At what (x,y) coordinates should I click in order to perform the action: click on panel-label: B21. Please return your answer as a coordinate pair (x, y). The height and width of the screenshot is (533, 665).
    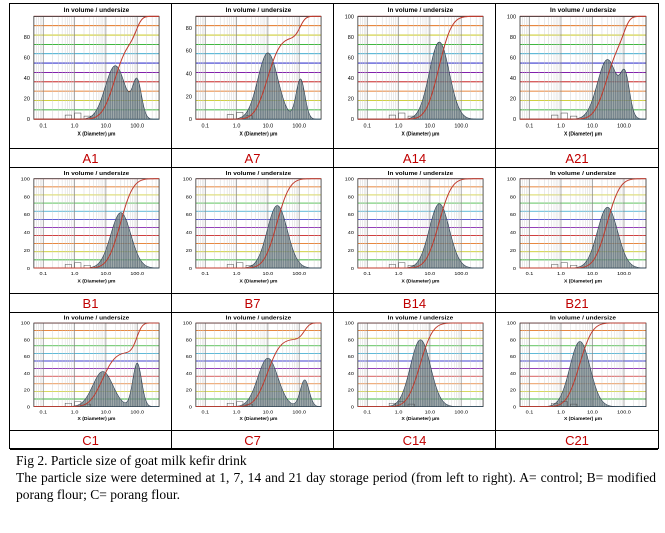
    Looking at the image, I should click on (577, 303).